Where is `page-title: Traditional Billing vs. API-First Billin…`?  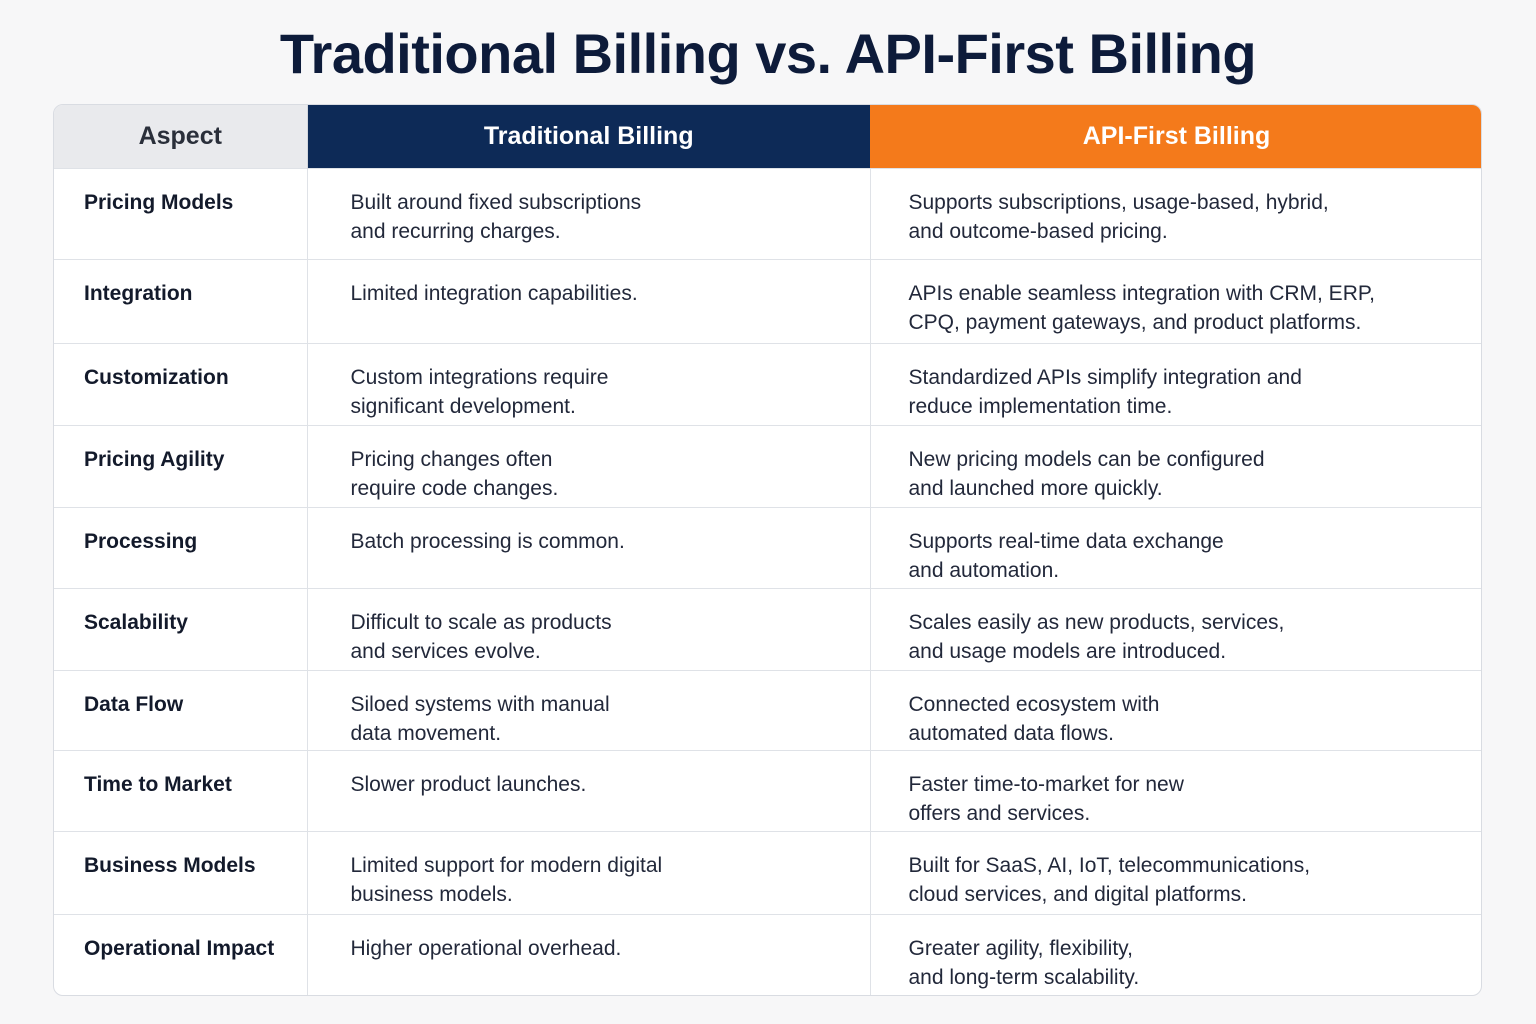
page-title: Traditional Billing vs. API-First Billin… is located at coordinates (768, 53).